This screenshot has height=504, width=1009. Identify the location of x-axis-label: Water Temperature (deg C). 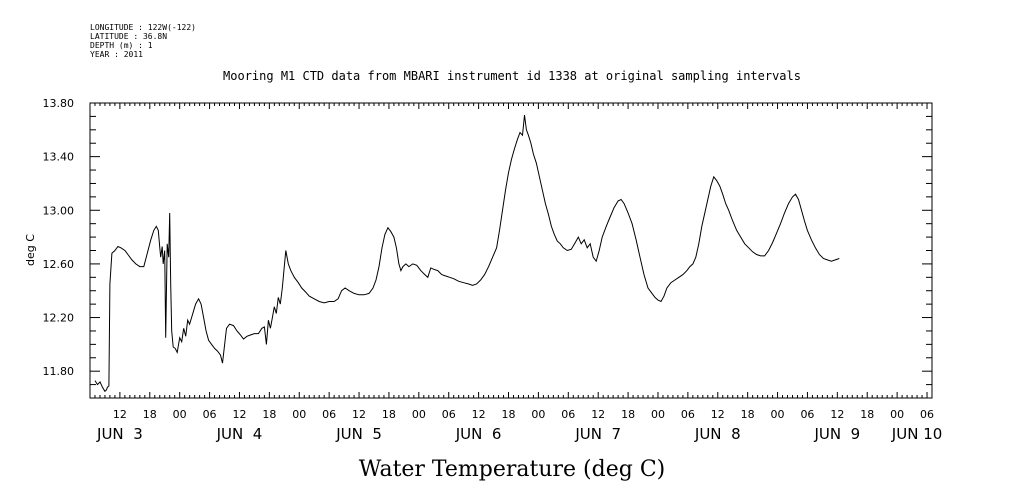
(512, 469).